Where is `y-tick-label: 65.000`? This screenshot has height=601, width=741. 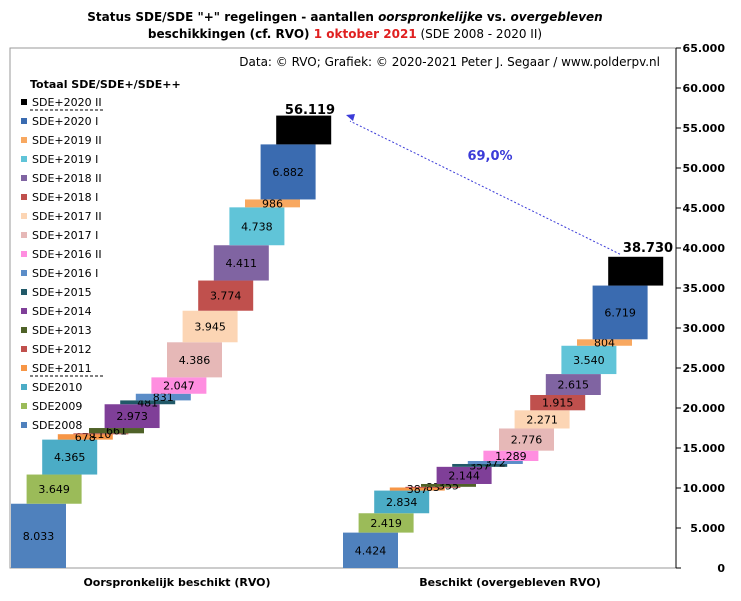
y-tick-label: 65.000 is located at coordinates (704, 48).